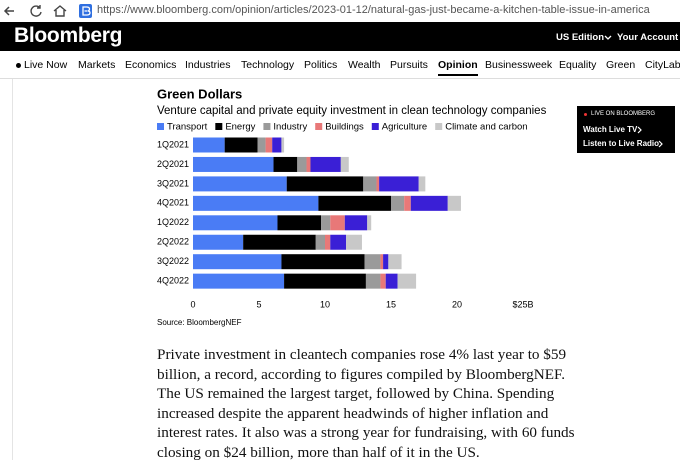 This screenshot has height=460, width=680. I want to click on y-tick-label: 1Q2021, so click(173, 144).